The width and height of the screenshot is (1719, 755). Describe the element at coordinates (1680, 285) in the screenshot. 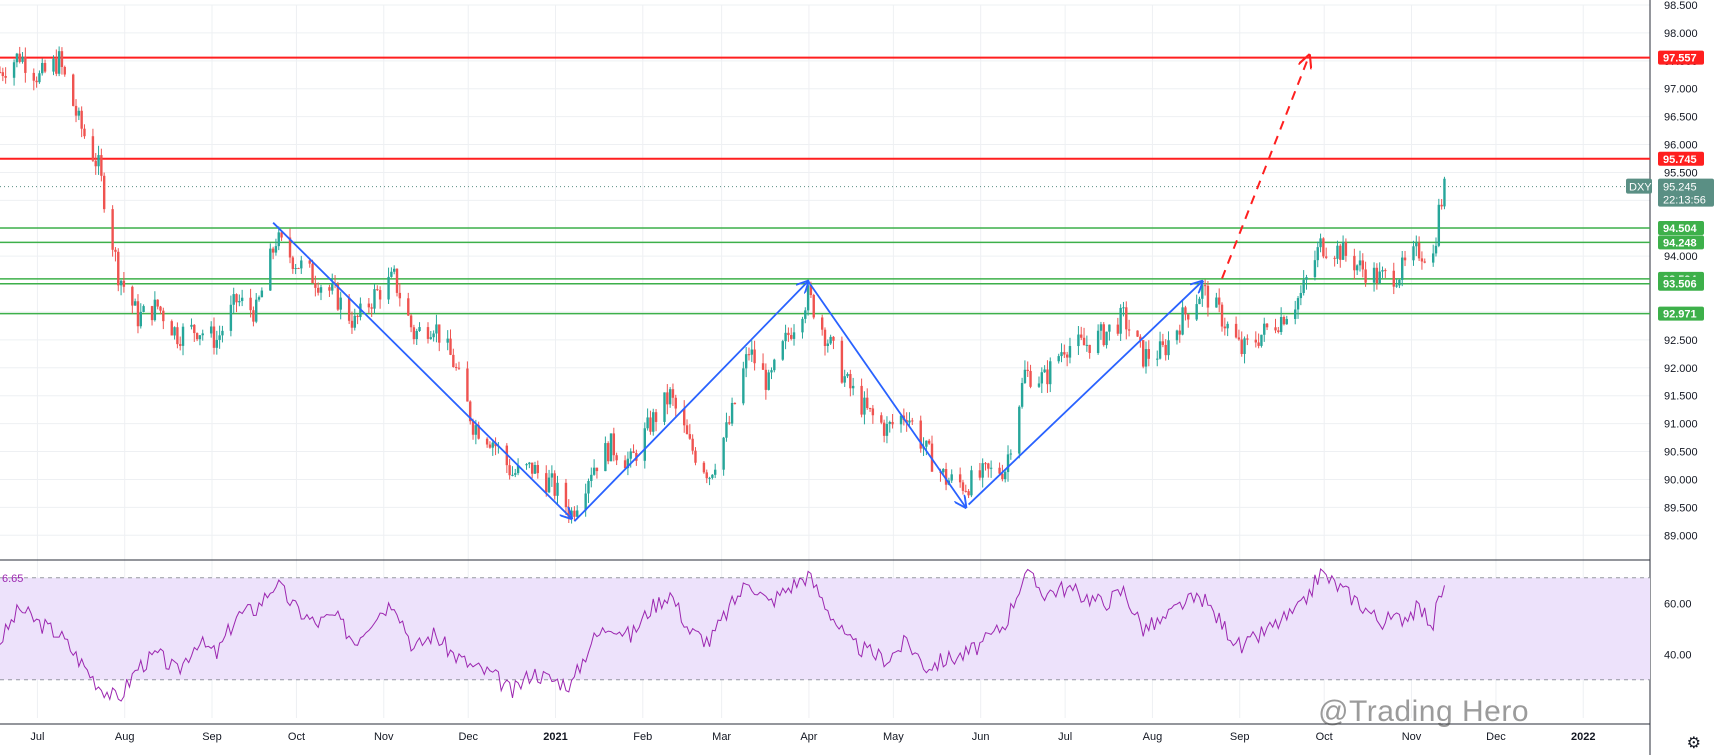

I see `level-tag-label: 93.506` at that location.